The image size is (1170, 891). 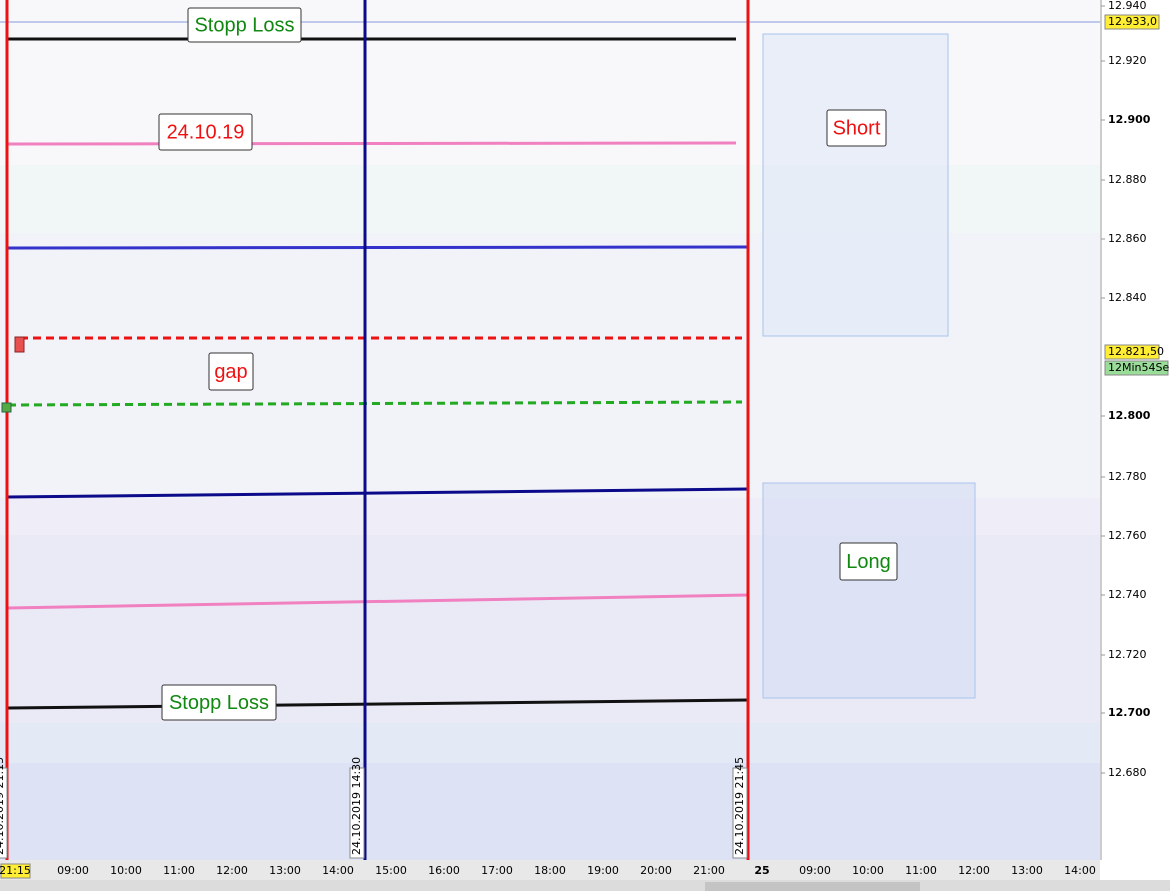 What do you see at coordinates (497, 870) in the screenshot?
I see `x-tick-label: 17:00` at bounding box center [497, 870].